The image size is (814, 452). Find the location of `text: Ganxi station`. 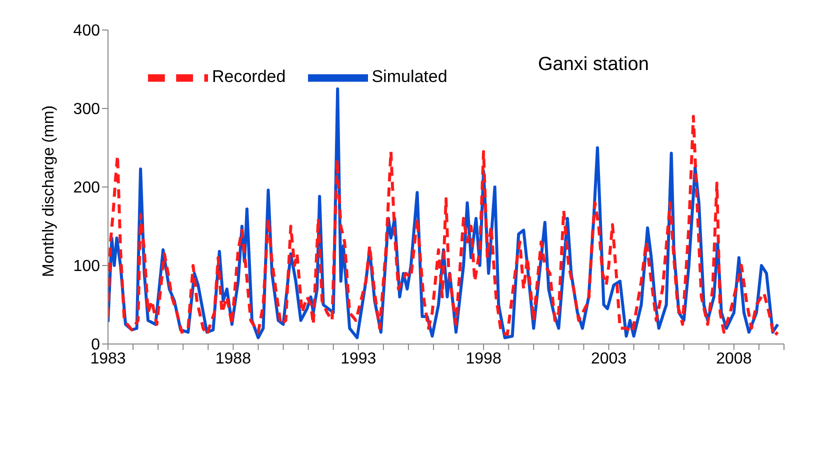

text: Ganxi station is located at coordinates (593, 65).